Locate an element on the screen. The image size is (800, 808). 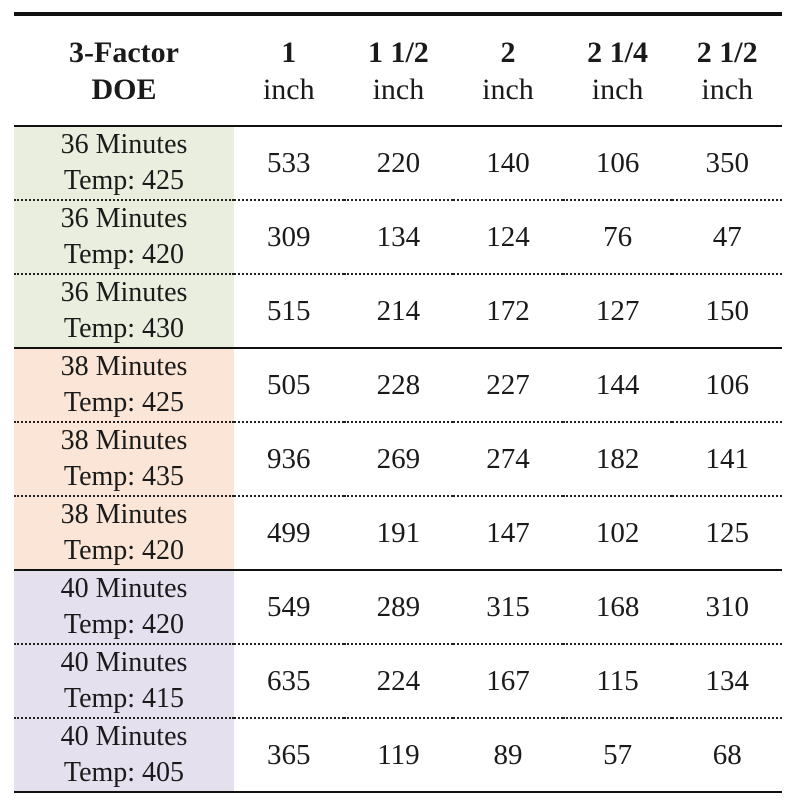
column-size: 2 is located at coordinates (508, 52).